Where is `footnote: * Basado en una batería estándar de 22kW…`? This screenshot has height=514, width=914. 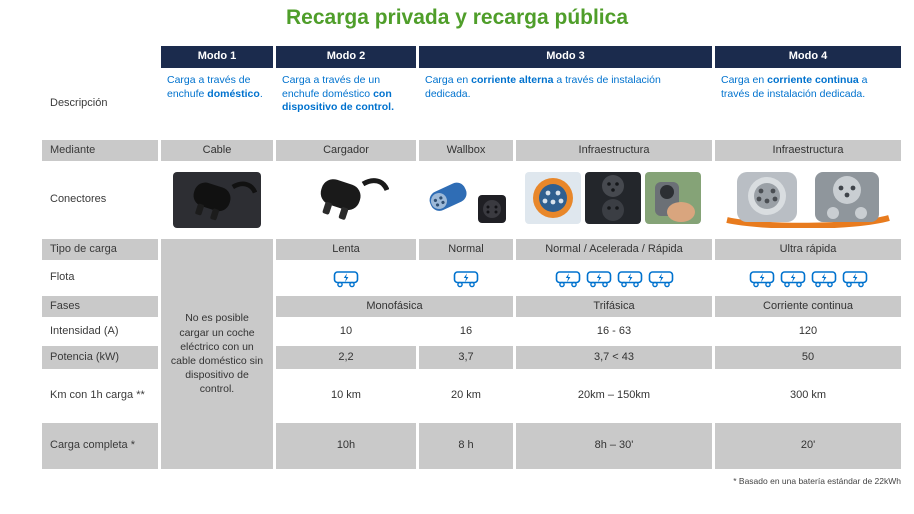 footnote: * Basado en una batería estándar de 22kW… is located at coordinates (817, 481).